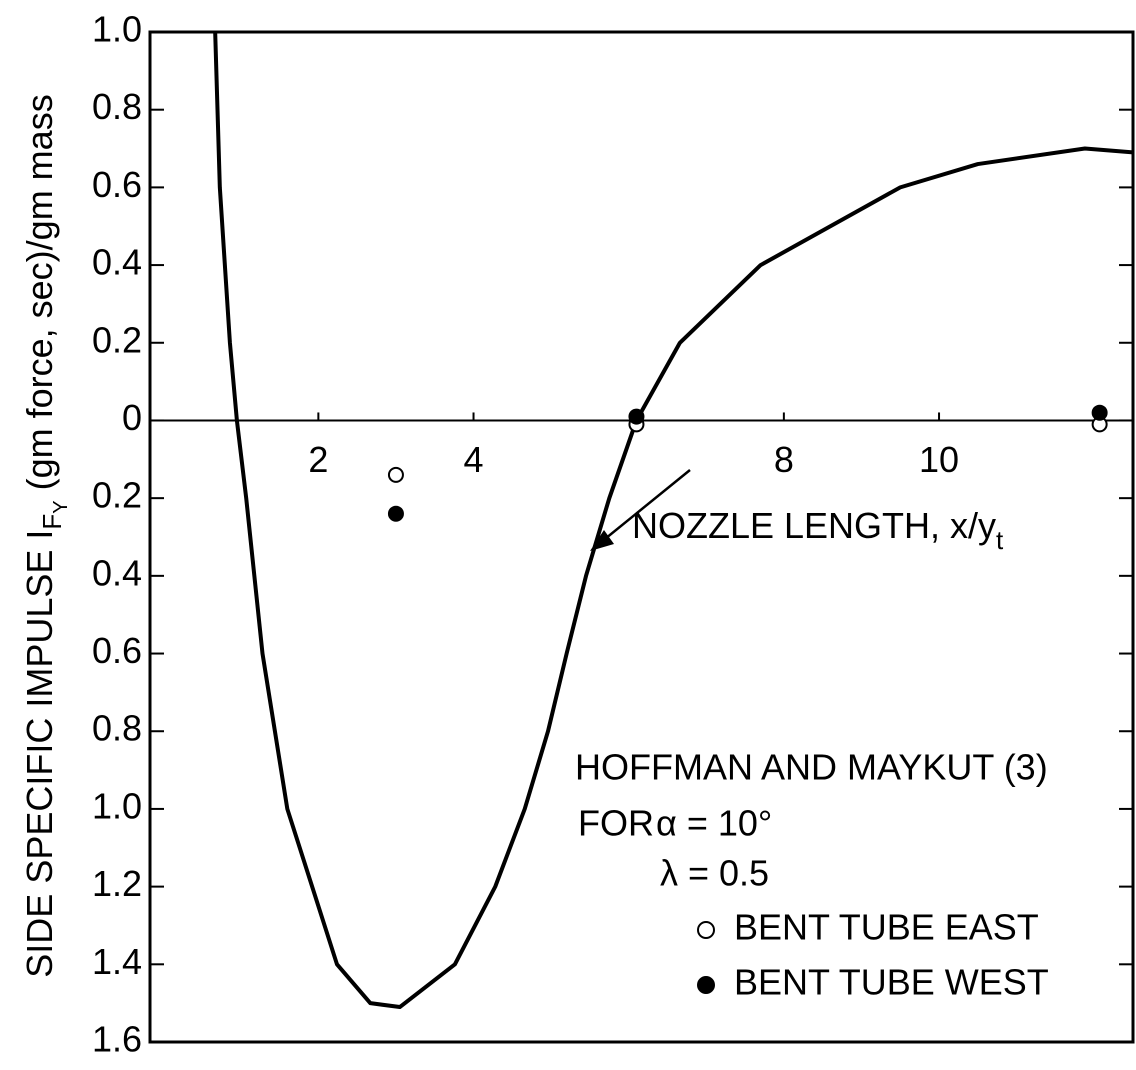 Image resolution: width=1136 pixels, height=1070 pixels. I want to click on annotation: FOR, so click(616, 823).